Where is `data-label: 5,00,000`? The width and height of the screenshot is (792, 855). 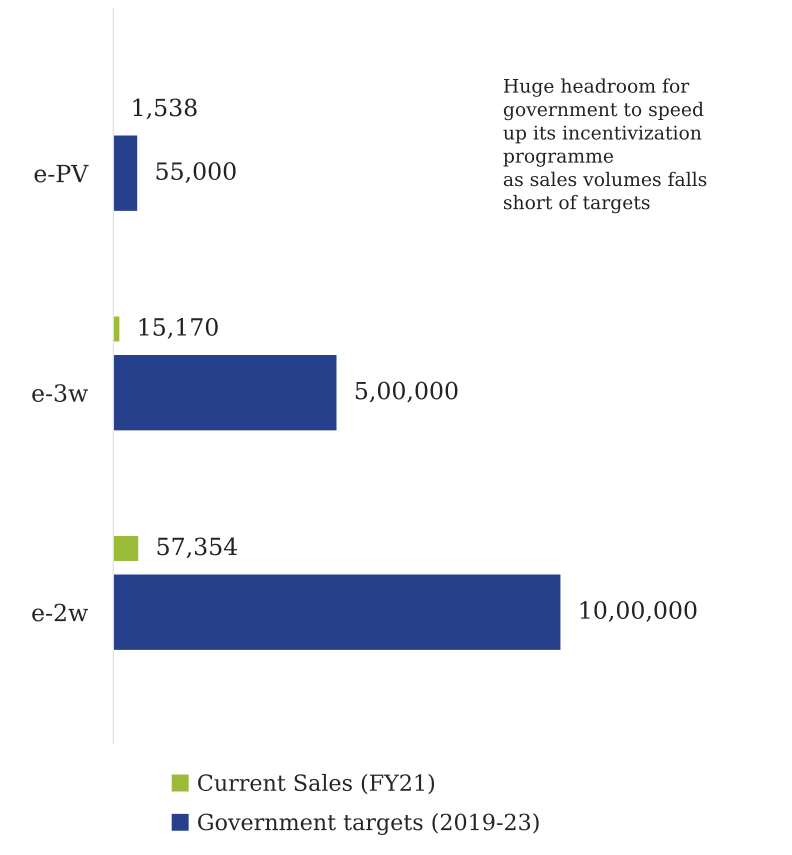 data-label: 5,00,000 is located at coordinates (407, 392).